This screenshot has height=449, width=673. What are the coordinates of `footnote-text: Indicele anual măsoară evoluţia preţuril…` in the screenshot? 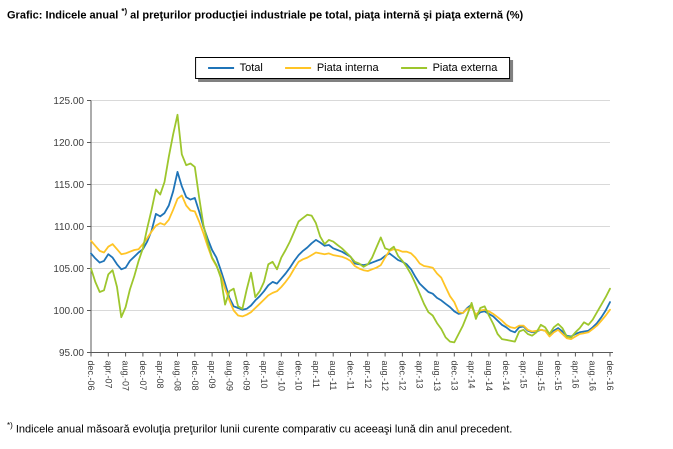 It's located at (264, 429).